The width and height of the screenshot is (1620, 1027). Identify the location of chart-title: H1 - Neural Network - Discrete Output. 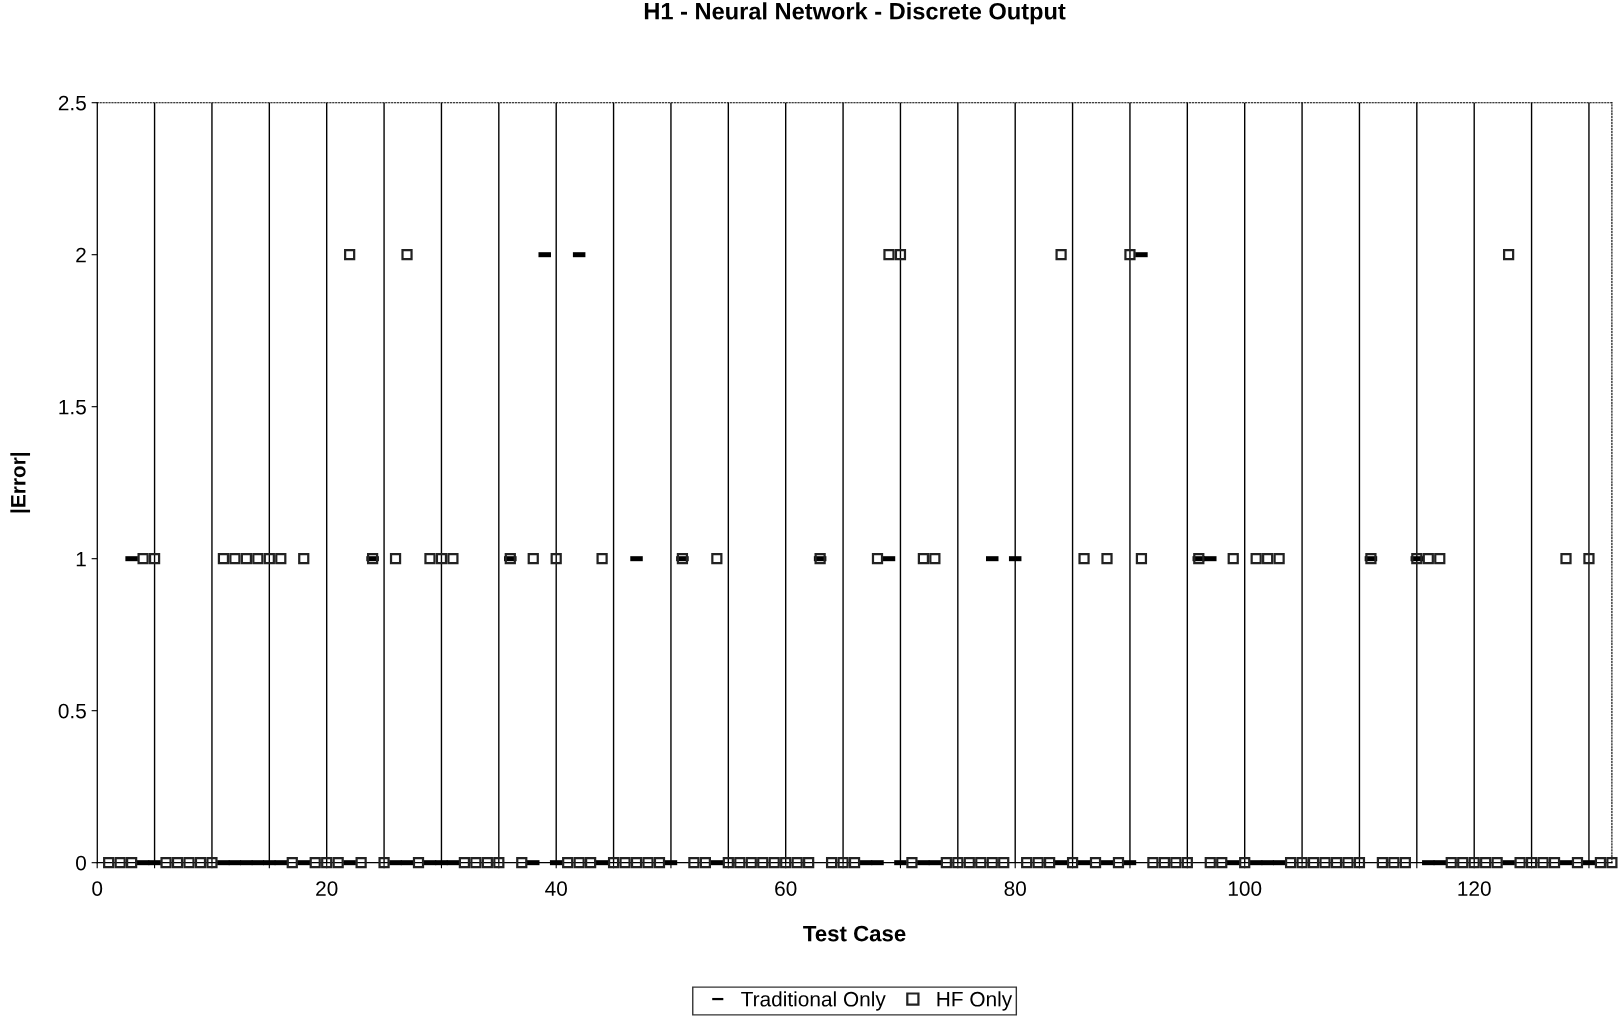
(855, 13).